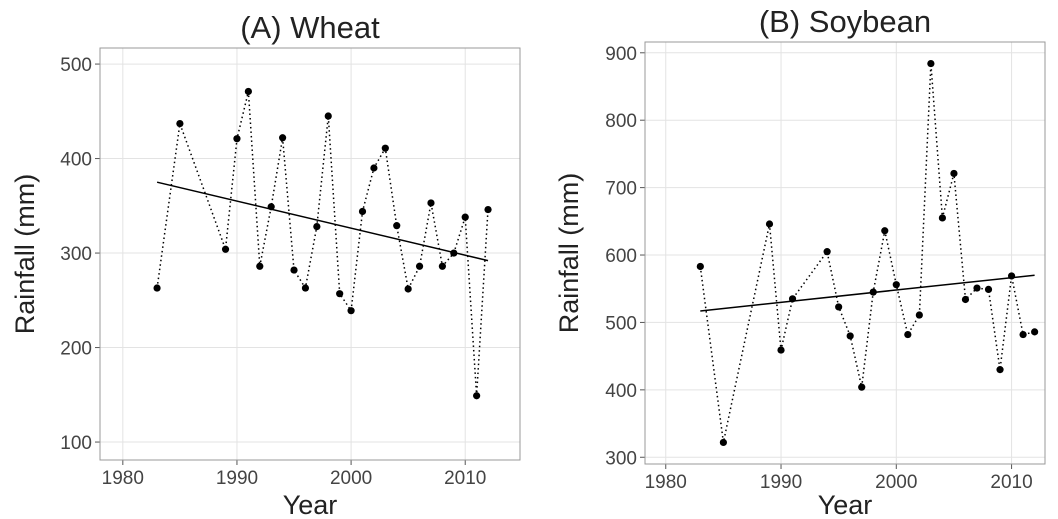  Describe the element at coordinates (76, 443) in the screenshot. I see `y-tick-label: 100` at that location.